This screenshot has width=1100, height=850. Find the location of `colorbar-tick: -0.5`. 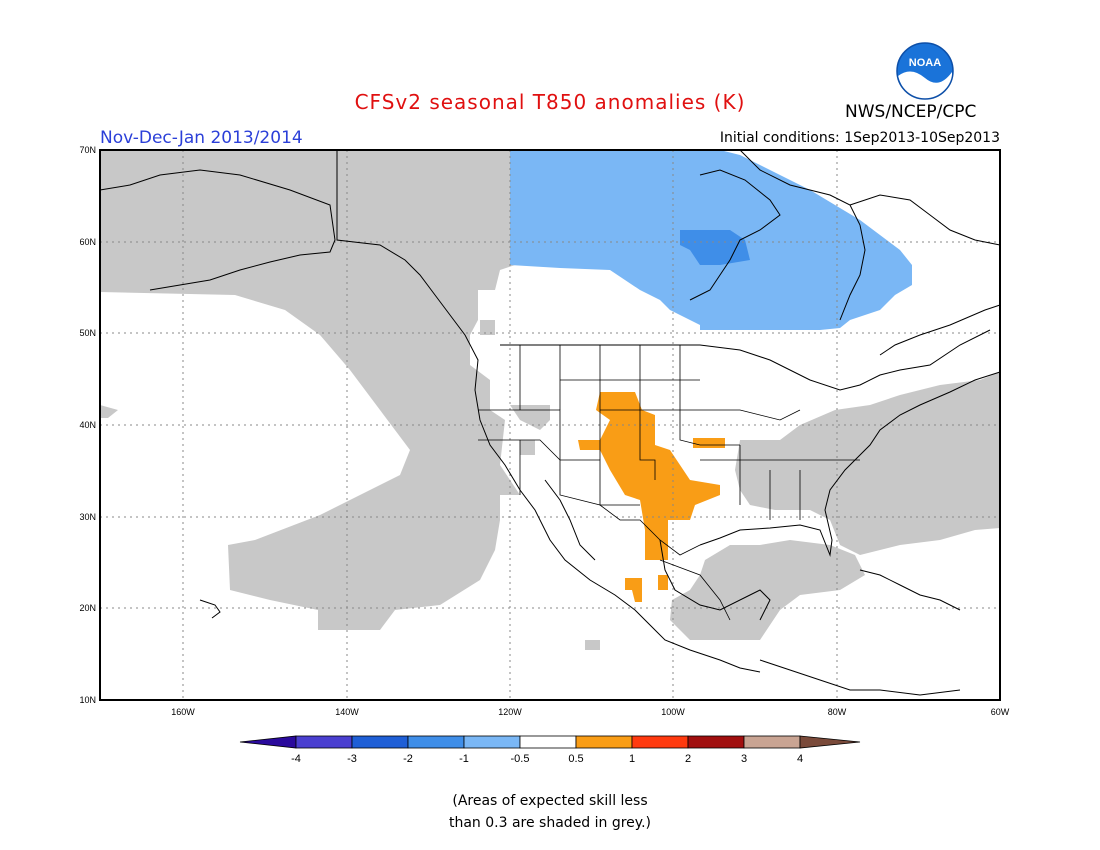

colorbar-tick: -0.5 is located at coordinates (520, 759).